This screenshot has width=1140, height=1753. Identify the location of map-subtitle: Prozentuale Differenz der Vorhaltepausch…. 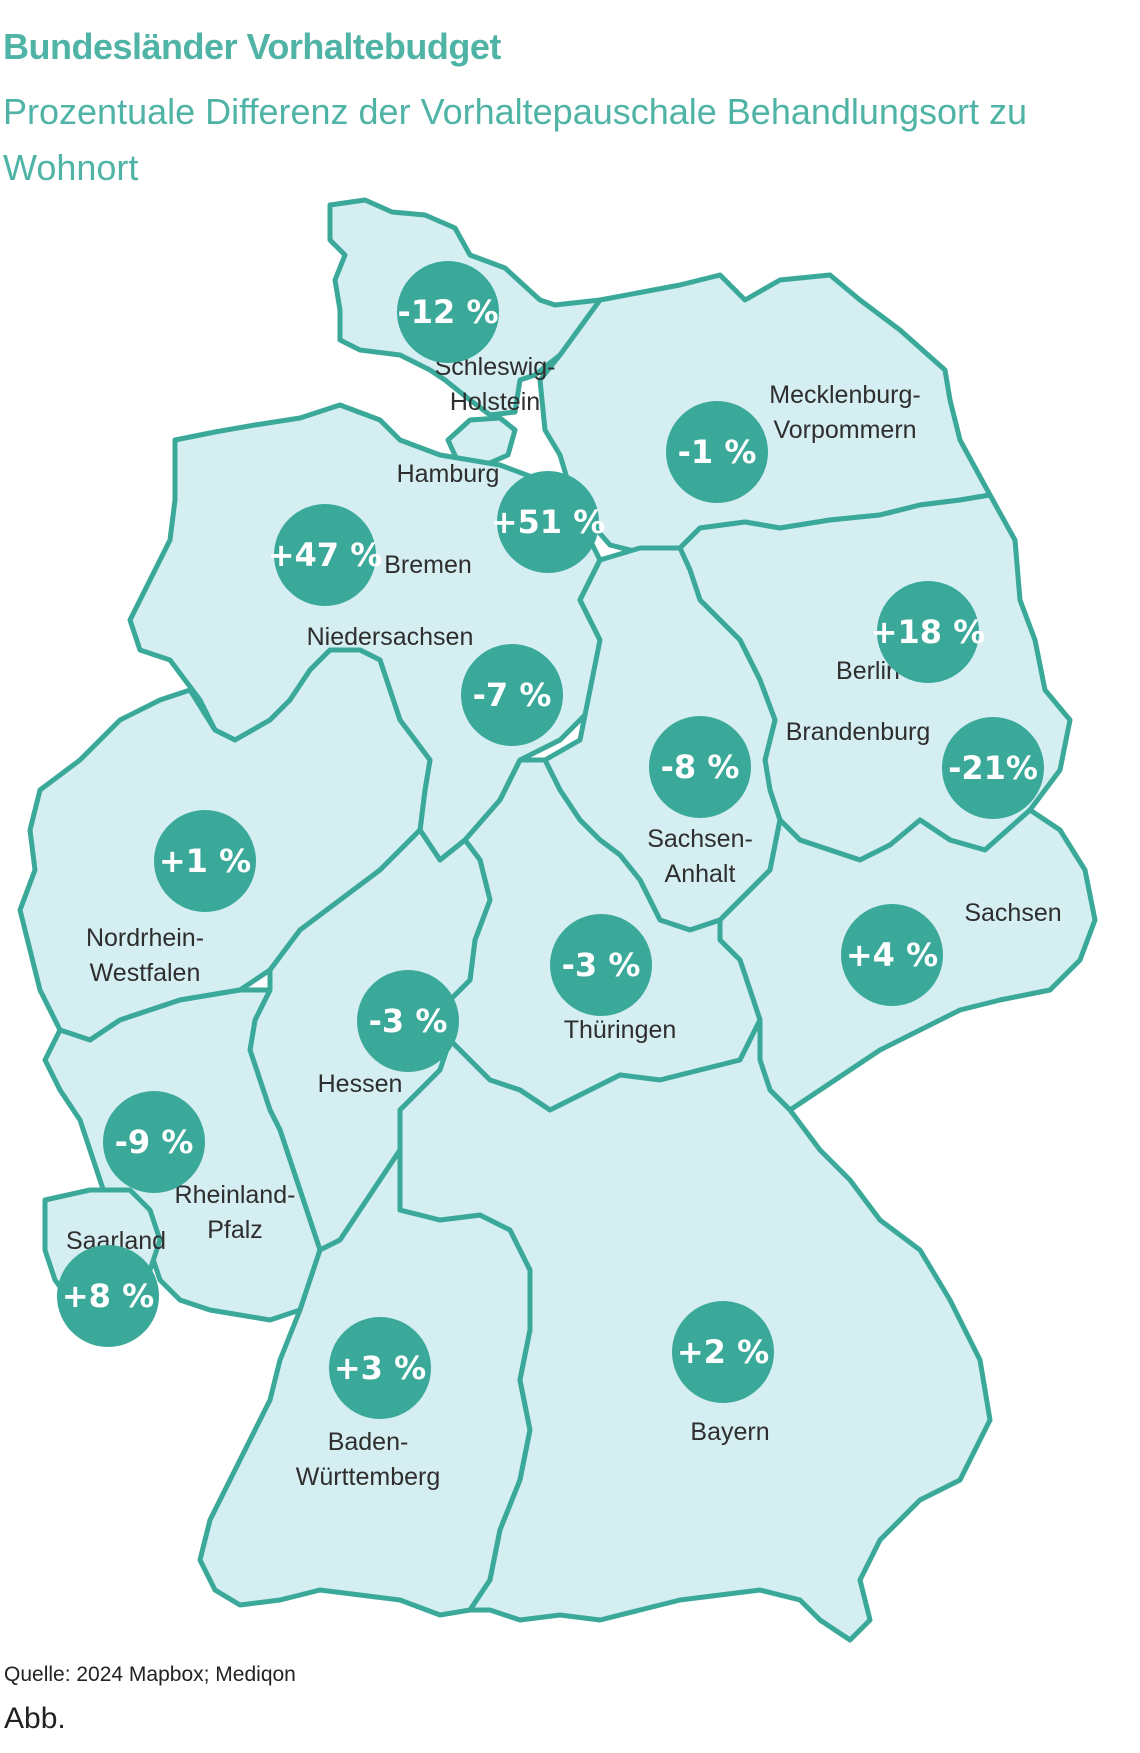
(515, 139).